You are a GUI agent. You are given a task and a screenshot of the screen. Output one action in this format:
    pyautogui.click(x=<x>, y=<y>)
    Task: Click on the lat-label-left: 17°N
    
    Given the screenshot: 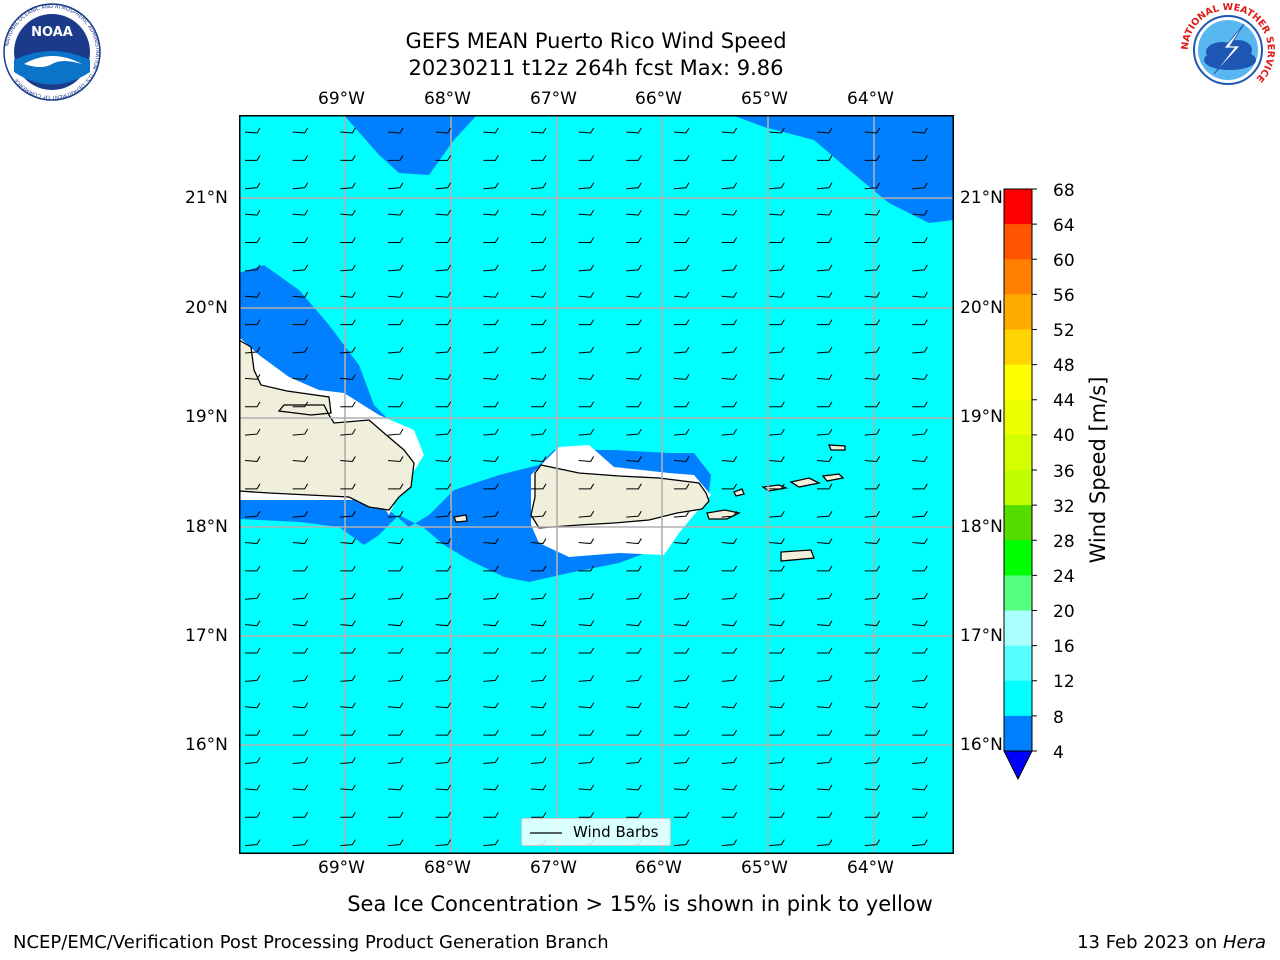 What is the action you would take?
    pyautogui.click(x=206, y=636)
    